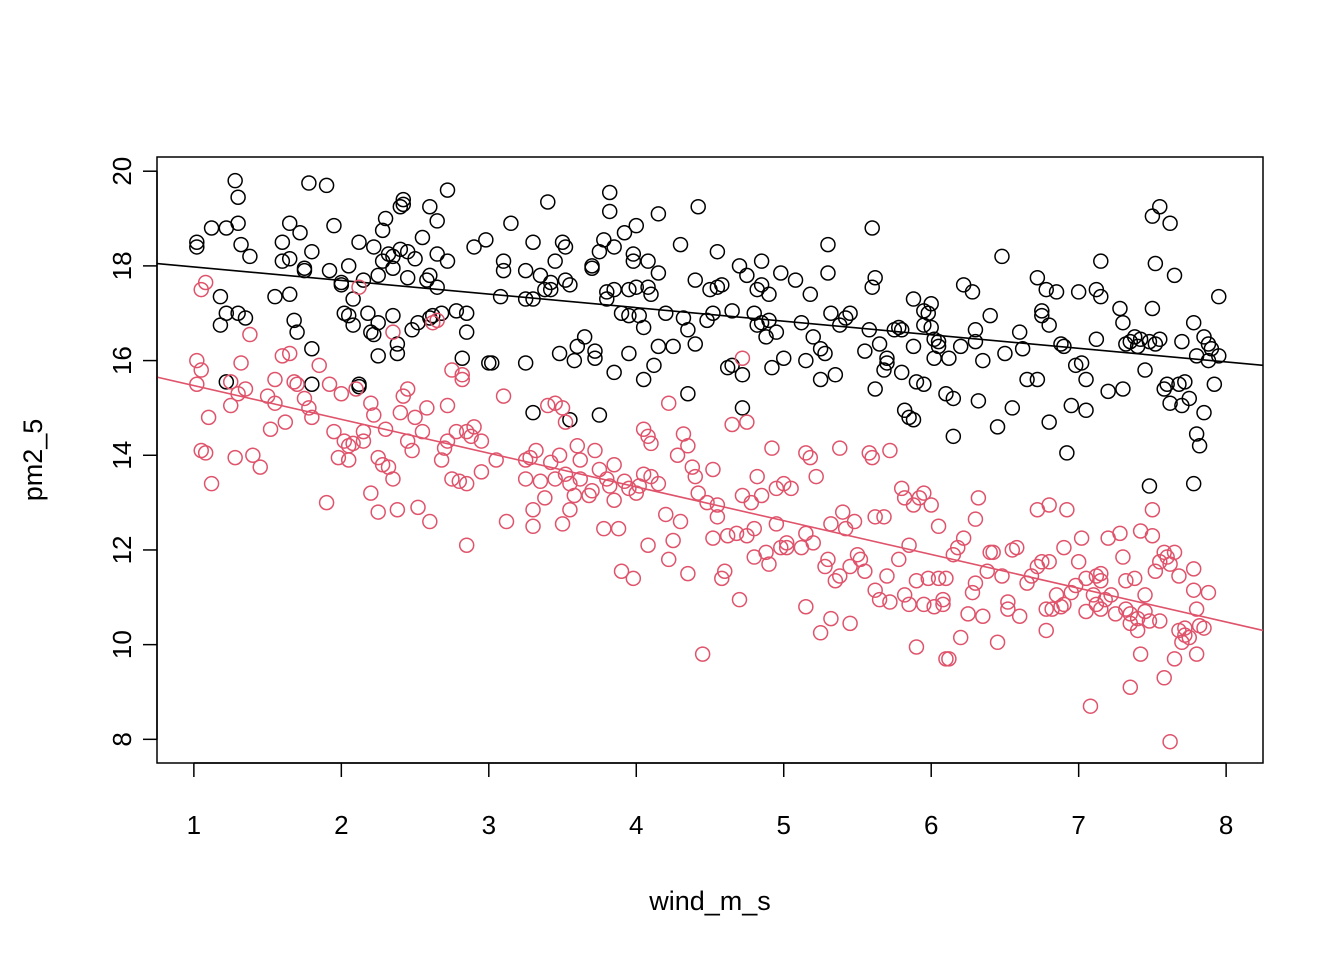 The image size is (1344, 960). Describe the element at coordinates (709, 901) in the screenshot. I see `x-axis-title: wind_m_s` at that location.